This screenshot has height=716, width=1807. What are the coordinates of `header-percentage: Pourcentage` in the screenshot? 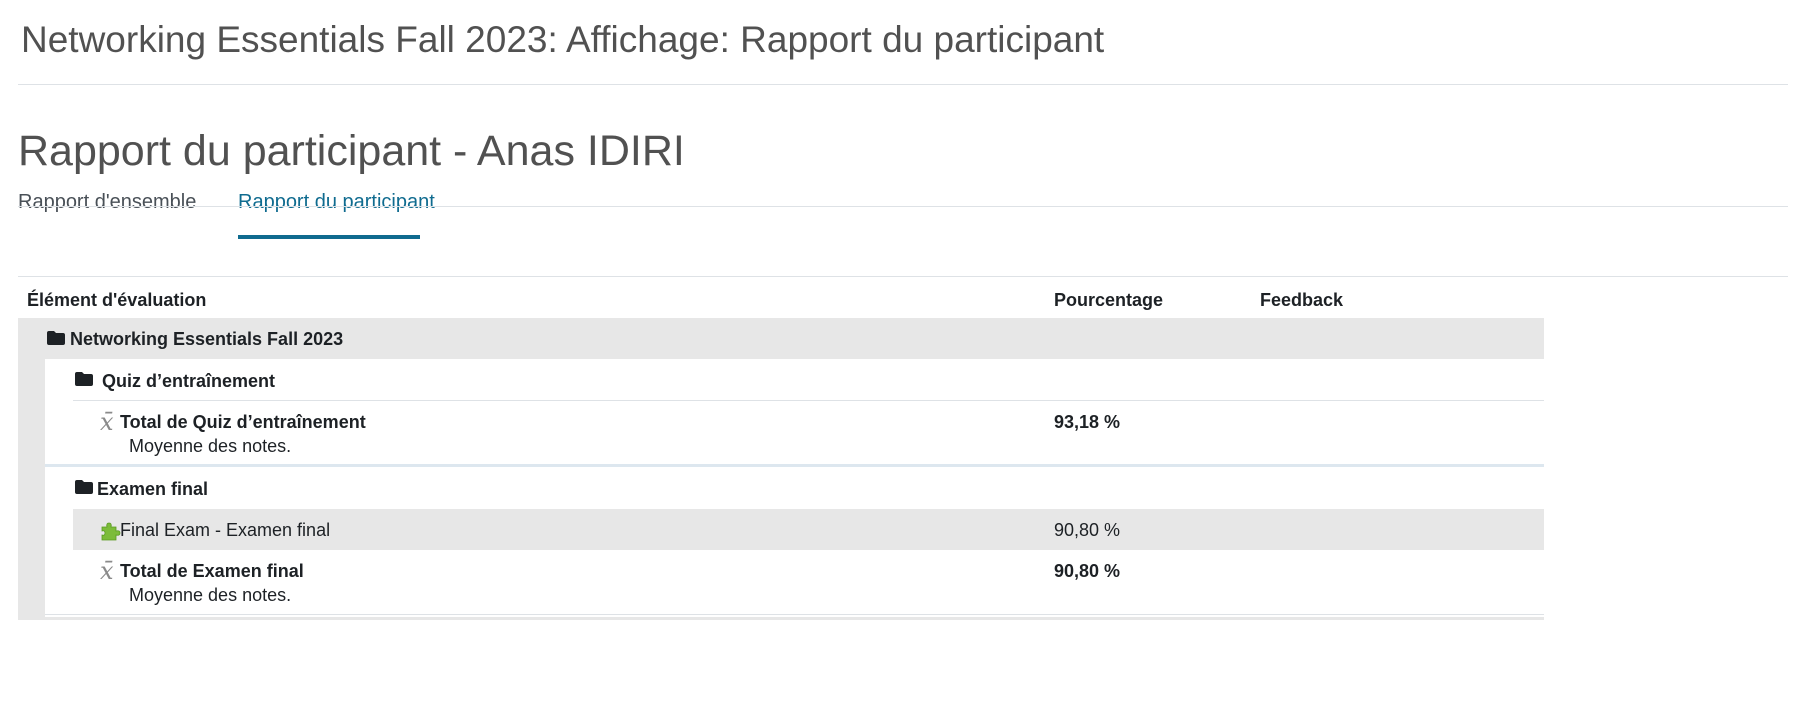 It's located at (1109, 300).